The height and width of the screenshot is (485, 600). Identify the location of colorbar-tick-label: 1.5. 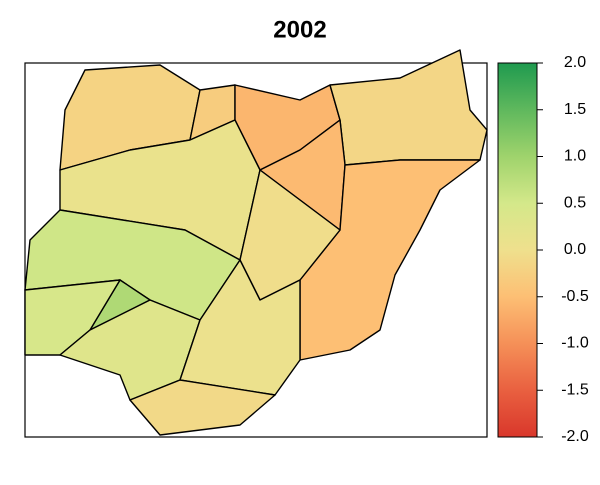
(575, 109).